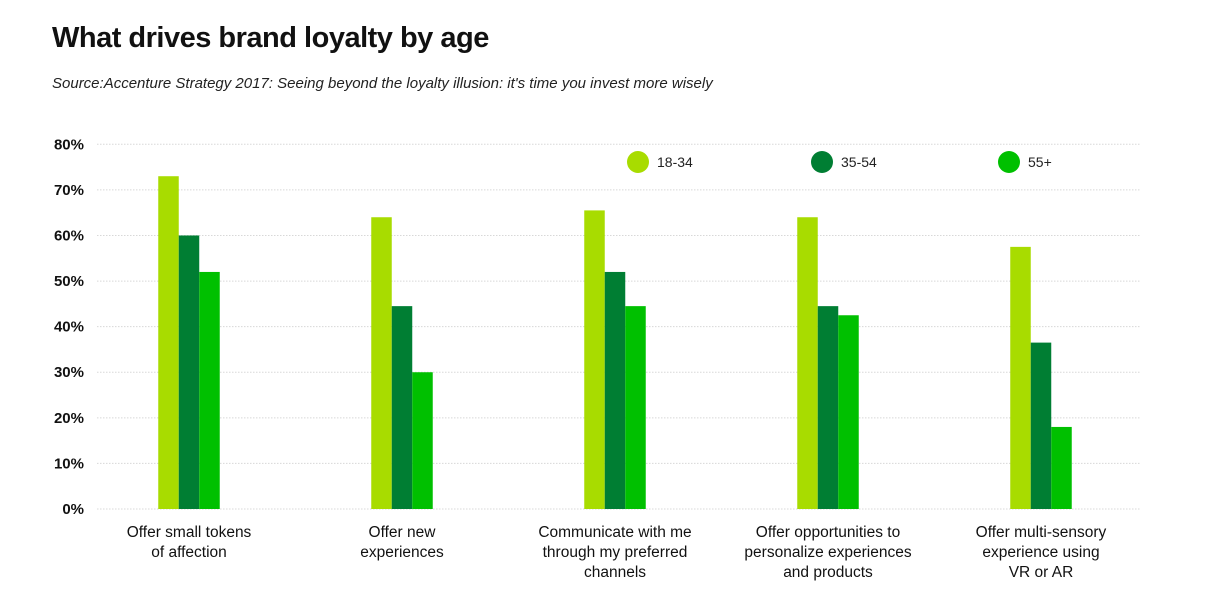 The height and width of the screenshot is (616, 1205). I want to click on y-tick-label: 30%, so click(69, 372).